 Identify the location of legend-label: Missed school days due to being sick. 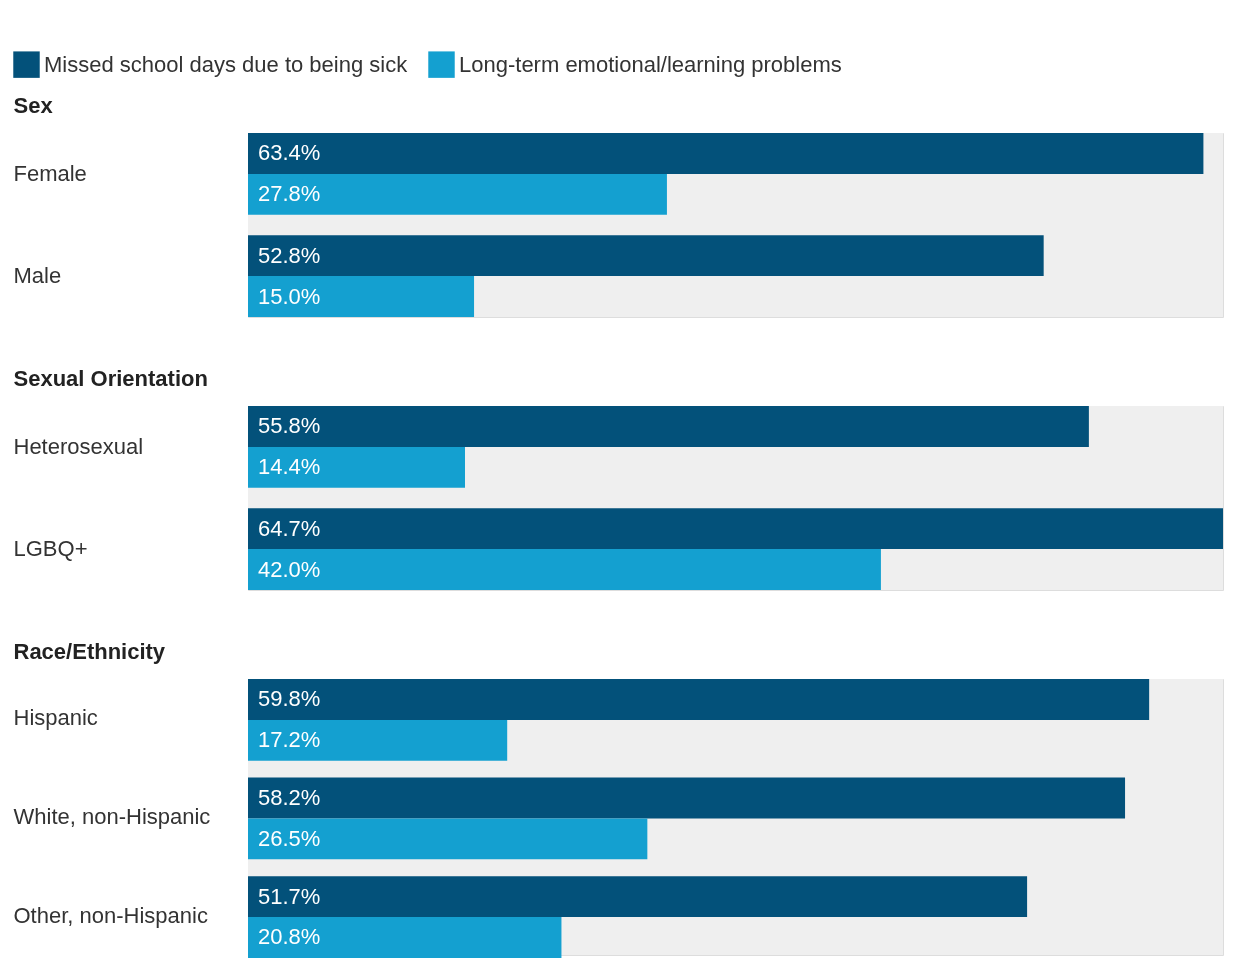
(226, 64).